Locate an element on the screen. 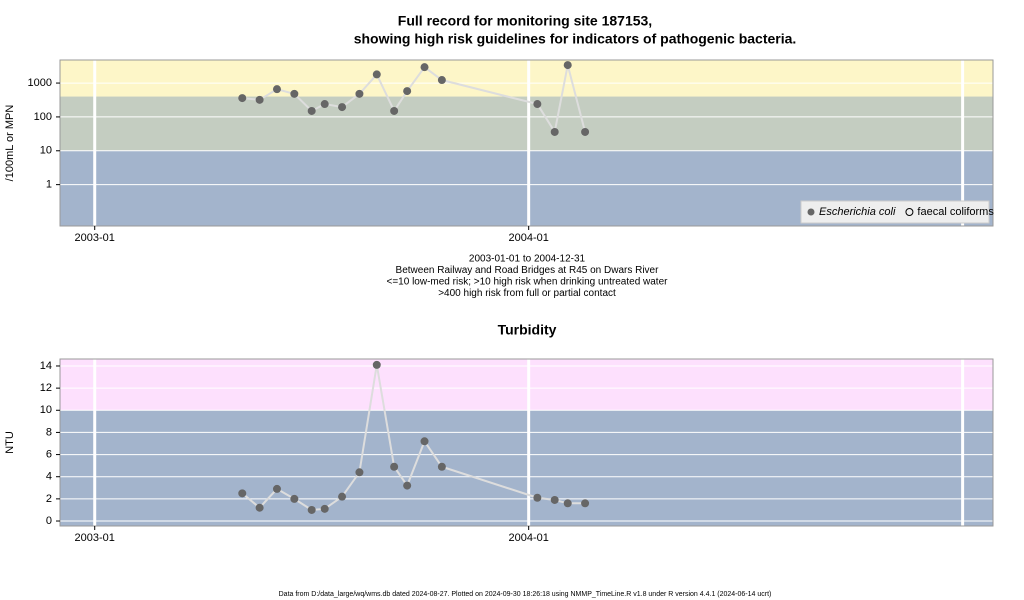 The width and height of the screenshot is (1024, 600). y-tick-label: 1 is located at coordinates (49, 185).